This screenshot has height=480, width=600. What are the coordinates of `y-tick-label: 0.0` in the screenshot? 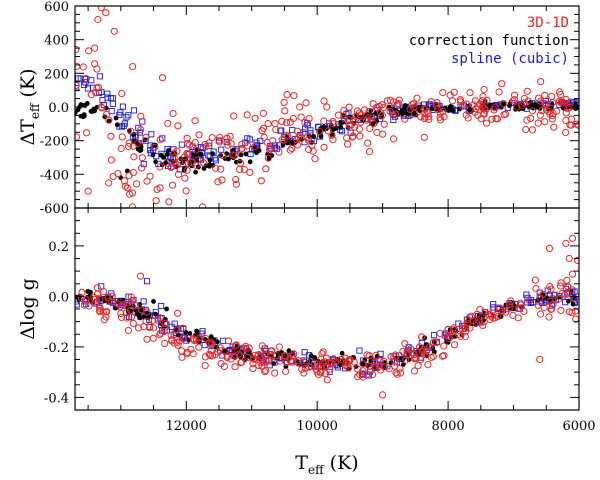 It's located at (58, 108).